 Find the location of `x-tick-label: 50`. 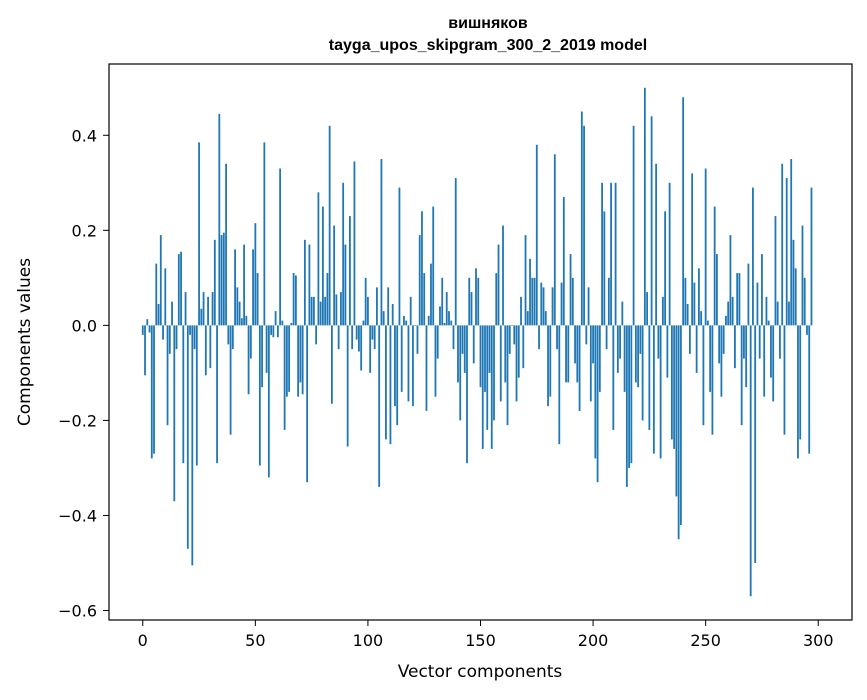

x-tick-label: 50 is located at coordinates (255, 640).